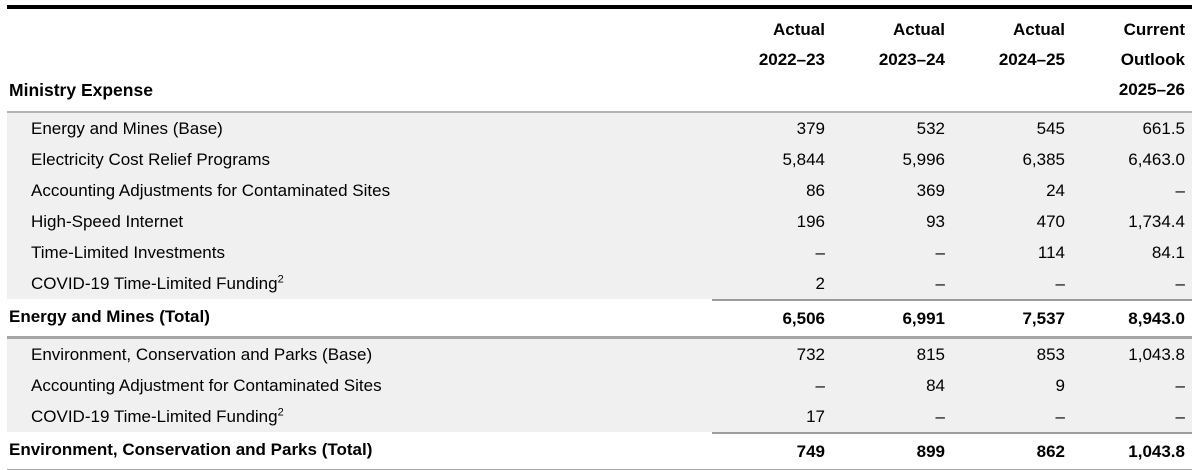  What do you see at coordinates (128, 252) in the screenshot?
I see `row-label: Time-Limited Investments` at bounding box center [128, 252].